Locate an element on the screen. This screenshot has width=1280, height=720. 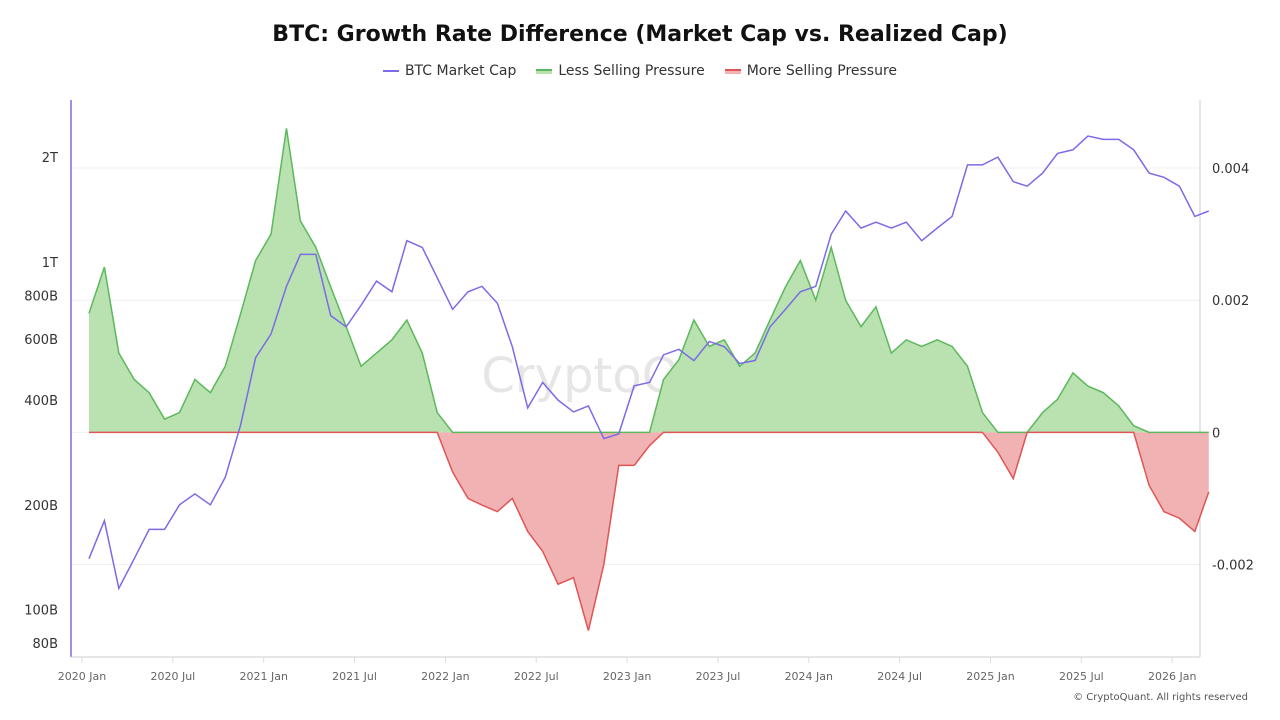
right-tick-label: -0.002 is located at coordinates (1233, 565).